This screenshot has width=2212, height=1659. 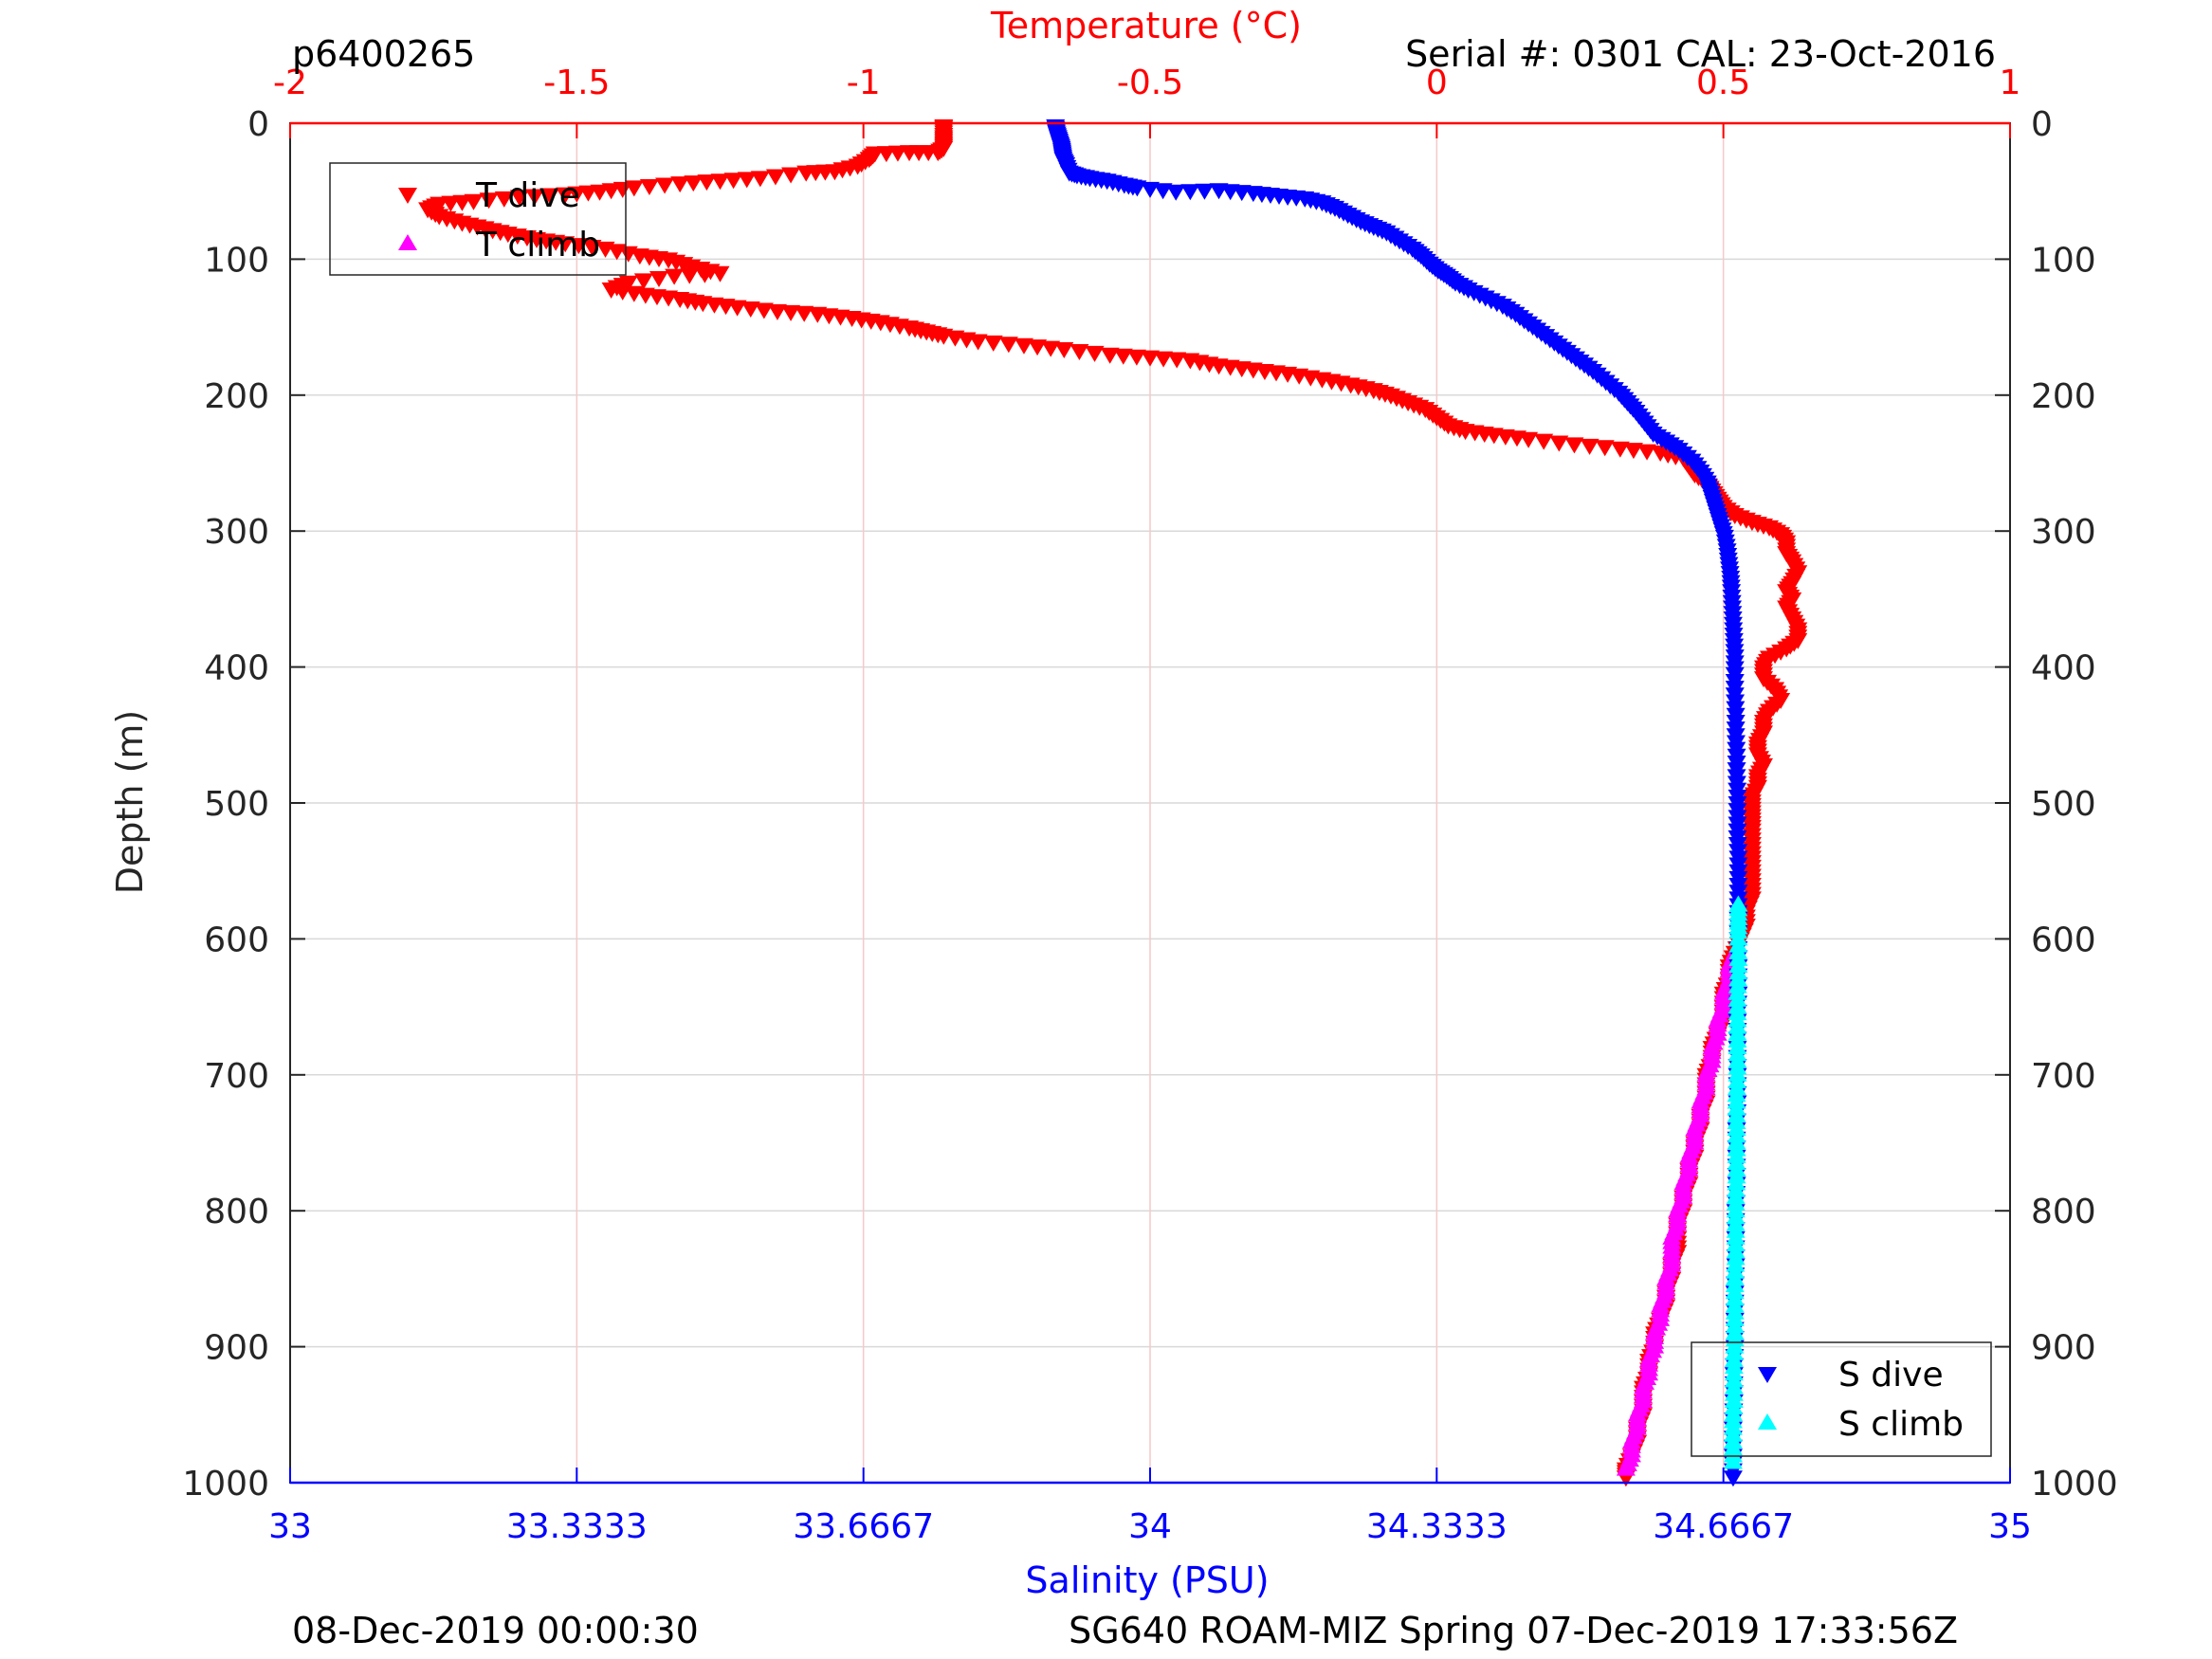 I want to click on series-s-climb, so click(x=1735, y=1182).